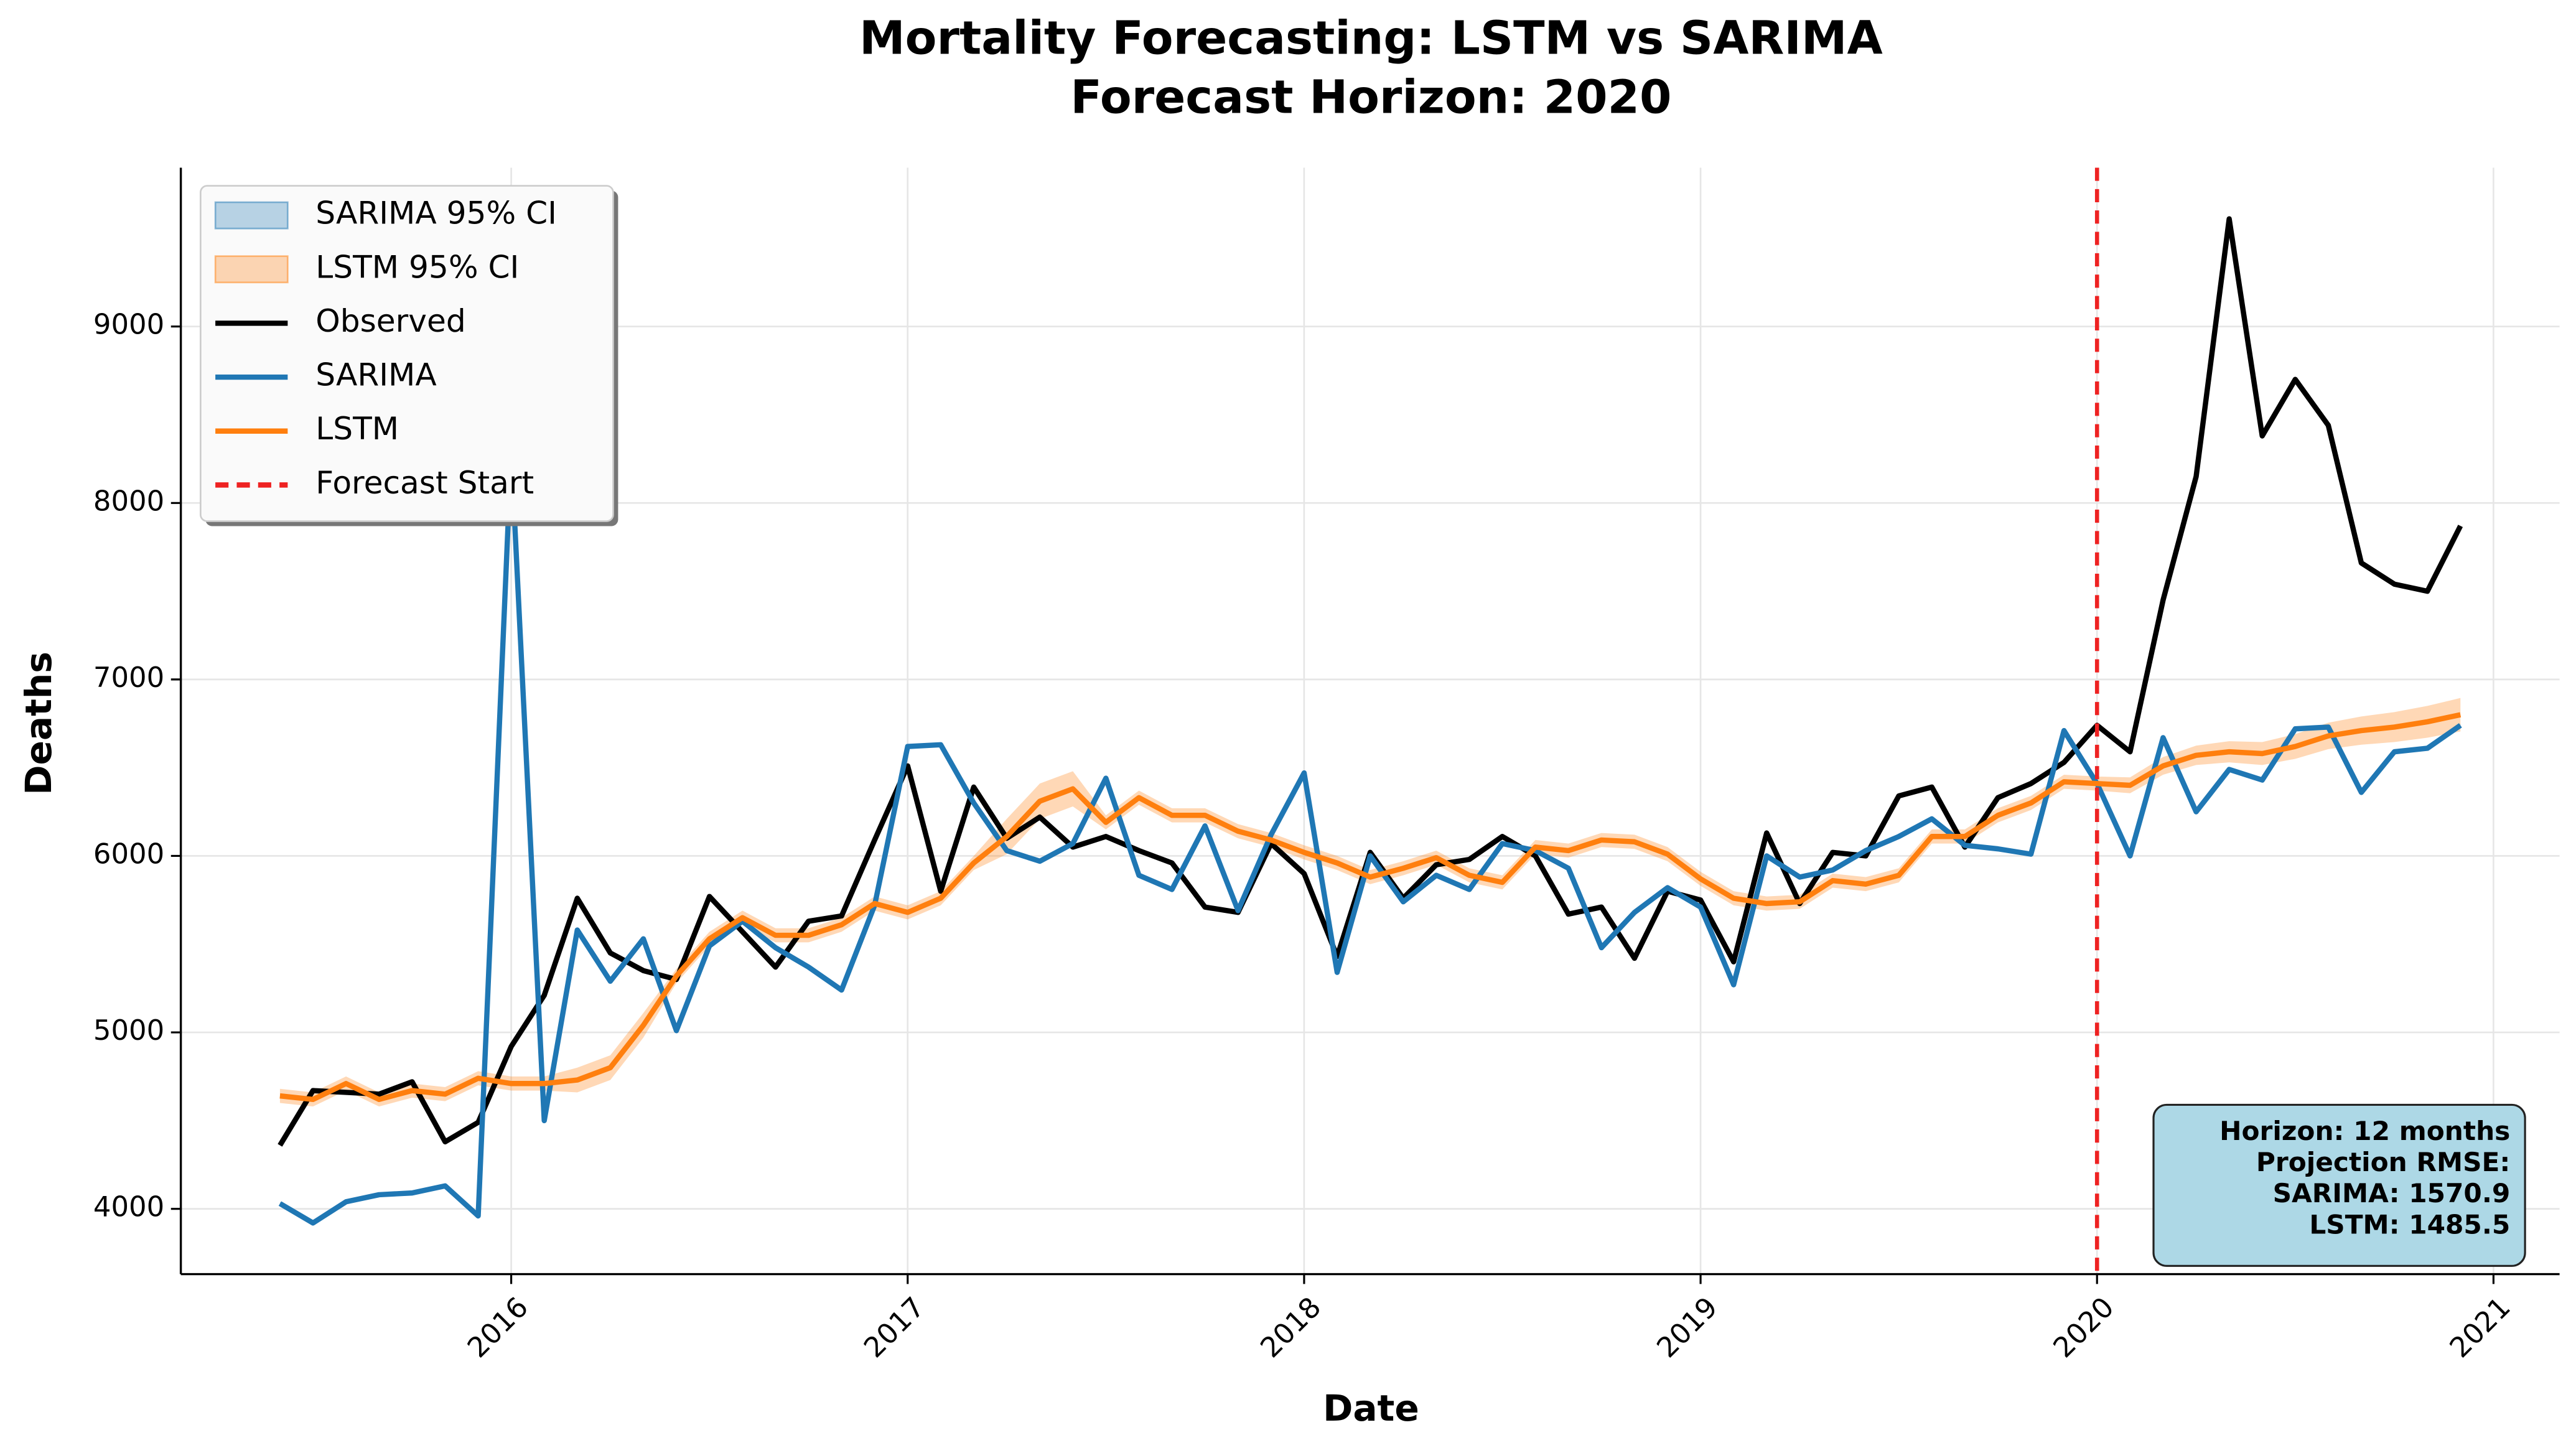 The width and height of the screenshot is (2576, 1453). I want to click on y-tick-label: 8000, so click(128, 501).